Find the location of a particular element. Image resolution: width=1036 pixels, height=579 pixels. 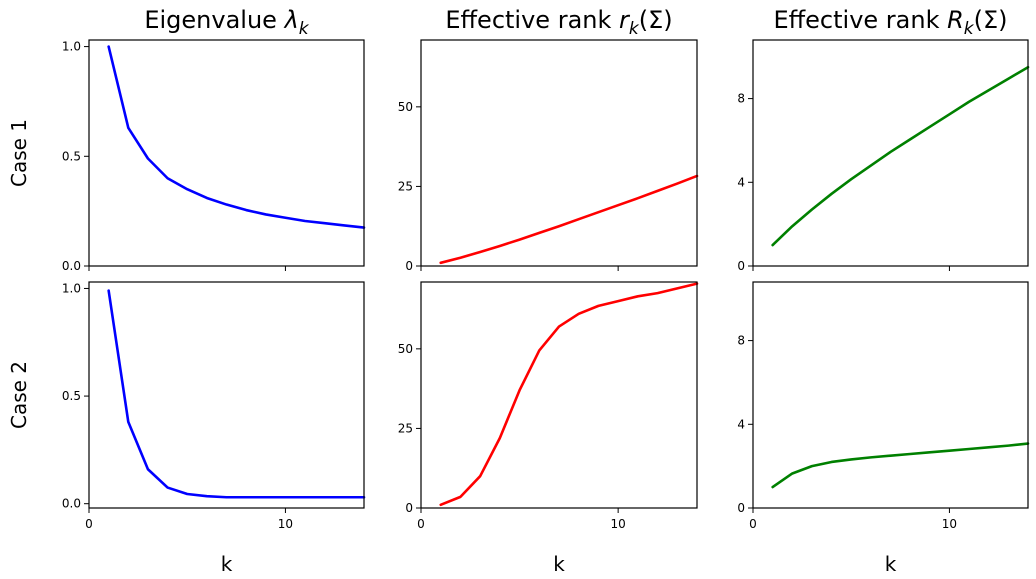

column-title-symbol: R is located at coordinates (955, 20).